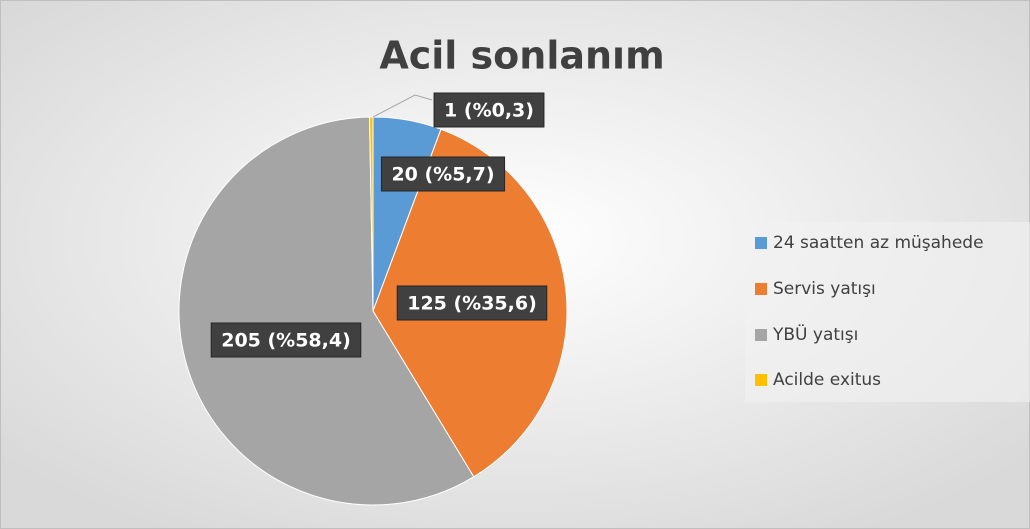 The height and width of the screenshot is (529, 1030). Describe the element at coordinates (521, 56) in the screenshot. I see `chart-title: Acil sonlanım` at that location.